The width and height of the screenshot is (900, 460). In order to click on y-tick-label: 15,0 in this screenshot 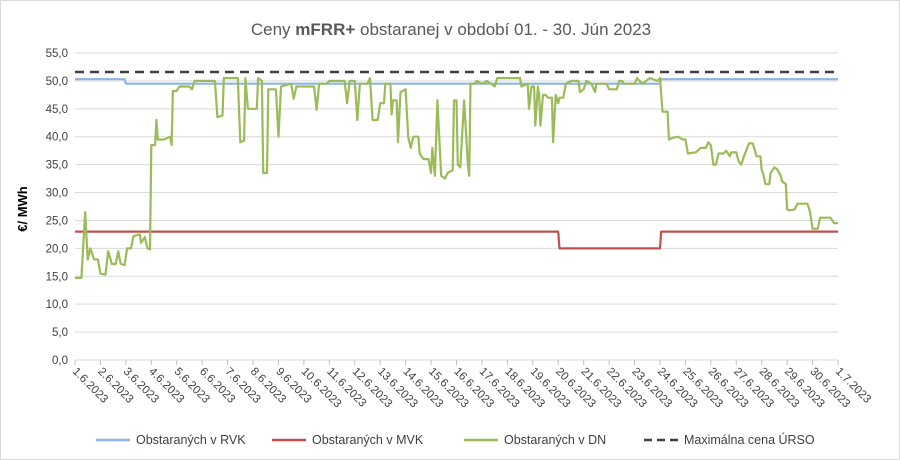, I will do `click(57, 277)`.